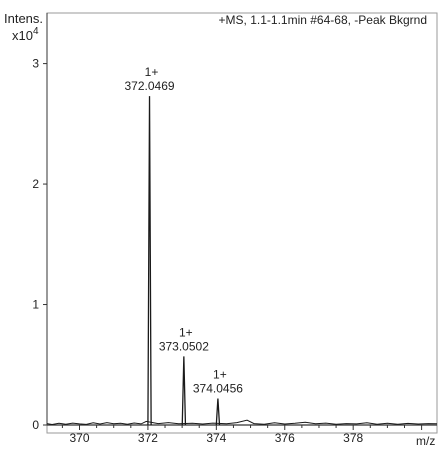 This screenshot has width=444, height=449. Describe the element at coordinates (25, 34) in the screenshot. I see `y-axis-exponent: x104` at that location.